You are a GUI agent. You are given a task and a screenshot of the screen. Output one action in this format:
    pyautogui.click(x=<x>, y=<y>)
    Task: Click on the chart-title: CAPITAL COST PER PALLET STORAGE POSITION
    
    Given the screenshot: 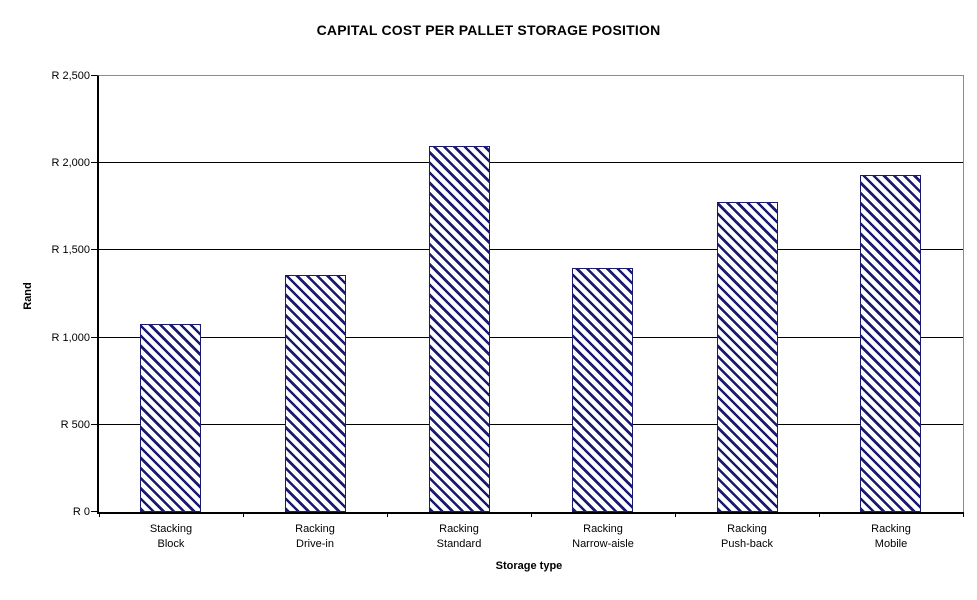 What is the action you would take?
    pyautogui.click(x=488, y=30)
    